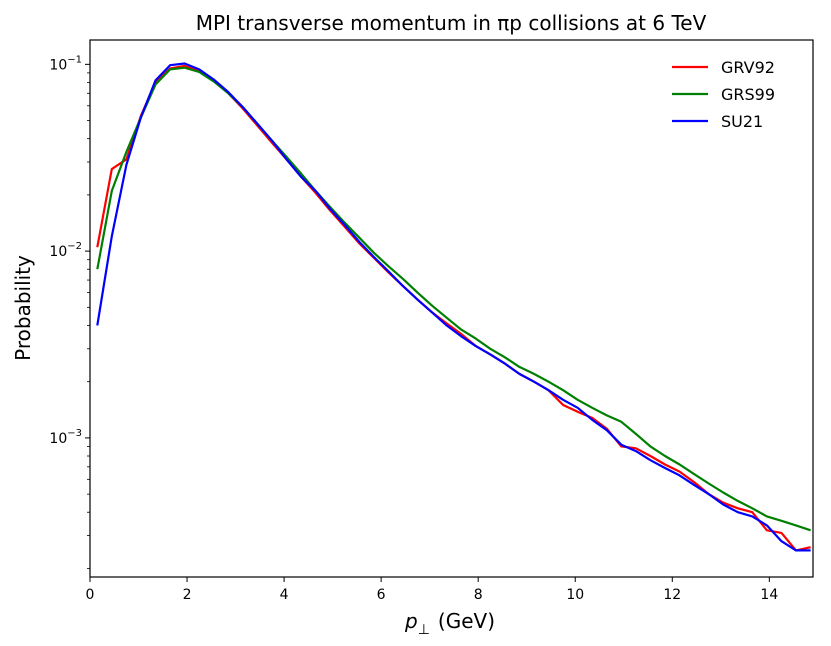  What do you see at coordinates (90, 595) in the screenshot?
I see `x-tick-label: 0` at bounding box center [90, 595].